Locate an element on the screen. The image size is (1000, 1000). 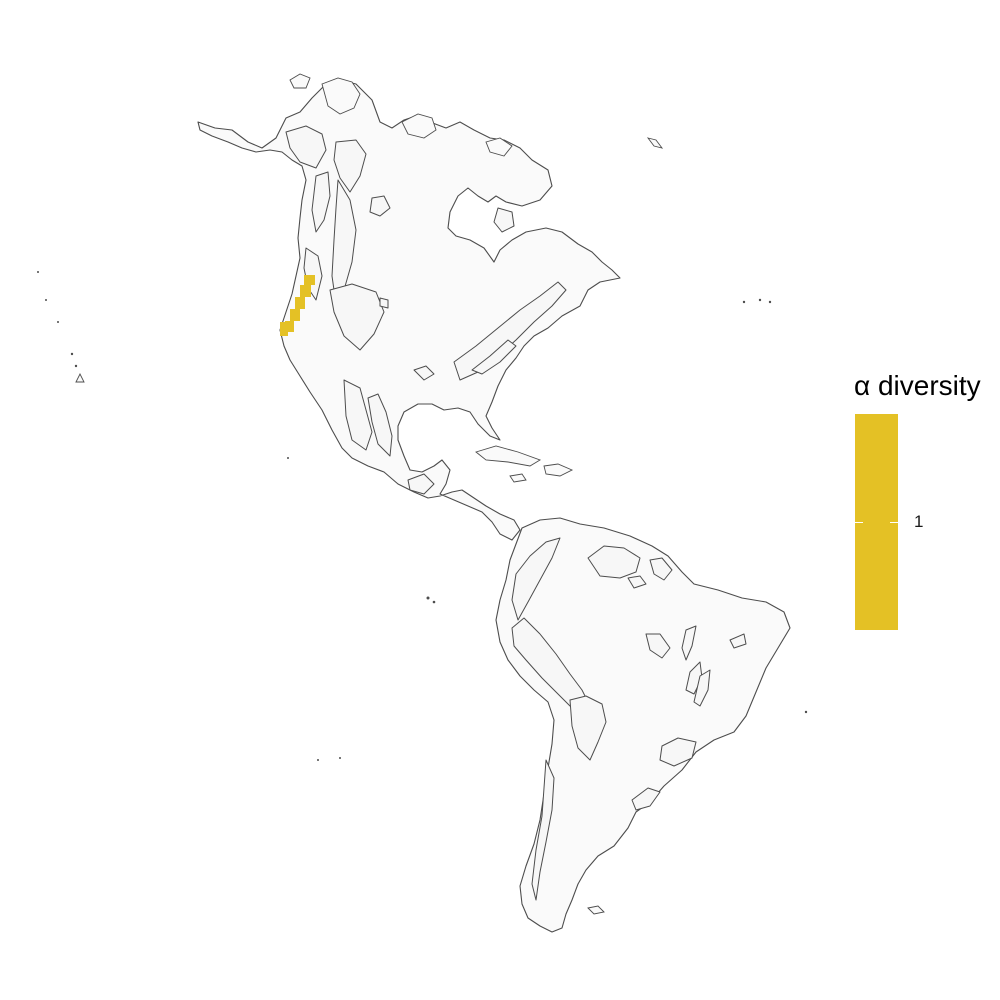
occupied-cells is located at coordinates (297, 305).